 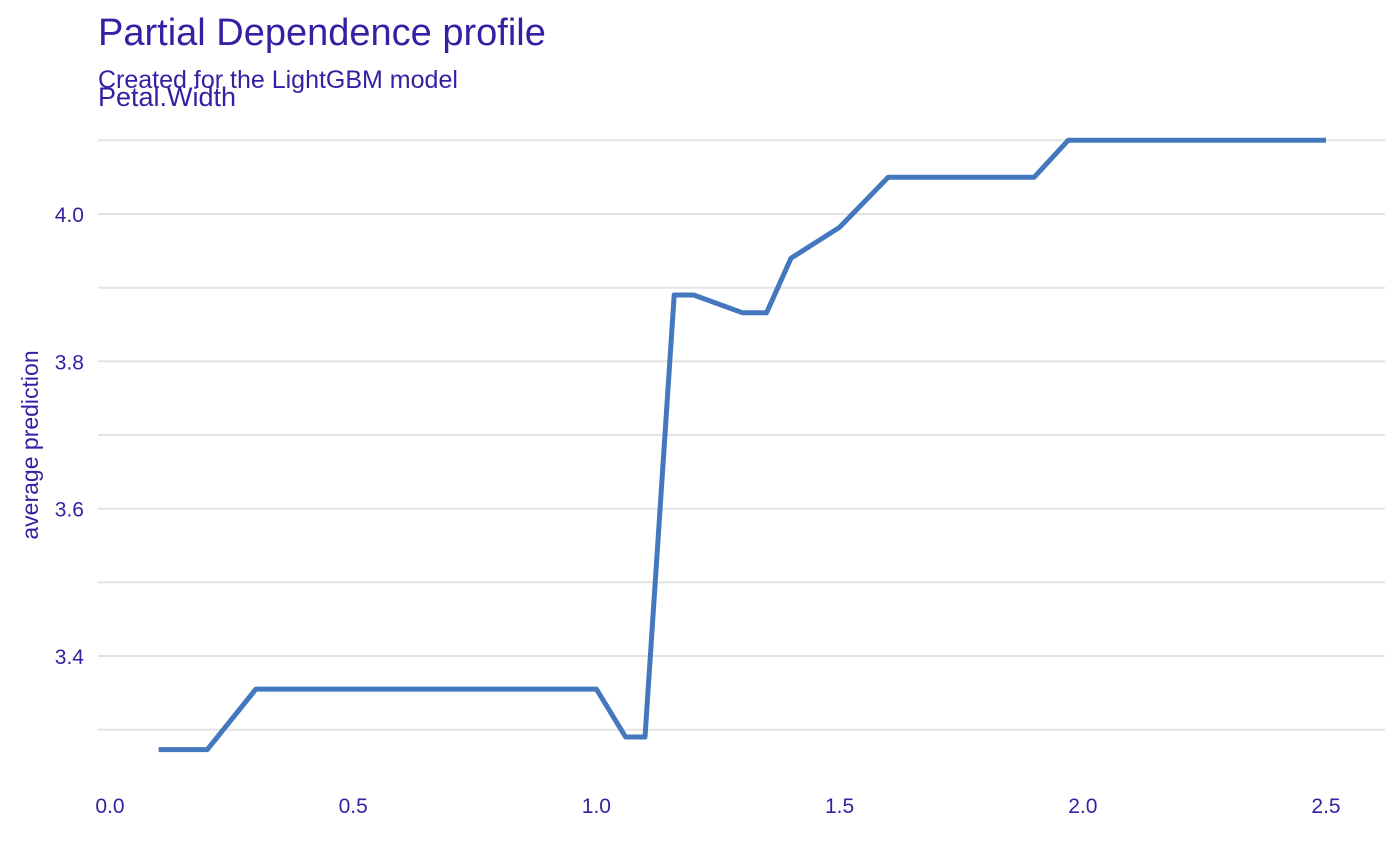 What do you see at coordinates (30, 444) in the screenshot?
I see `y-axis-label: average prediction` at bounding box center [30, 444].